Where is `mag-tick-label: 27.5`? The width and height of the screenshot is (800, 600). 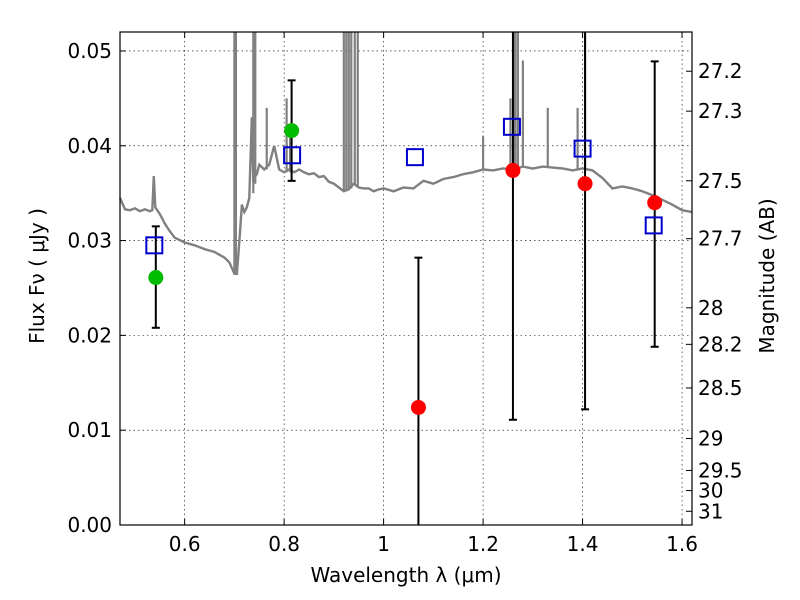
mag-tick-label: 27.5 is located at coordinates (720, 181).